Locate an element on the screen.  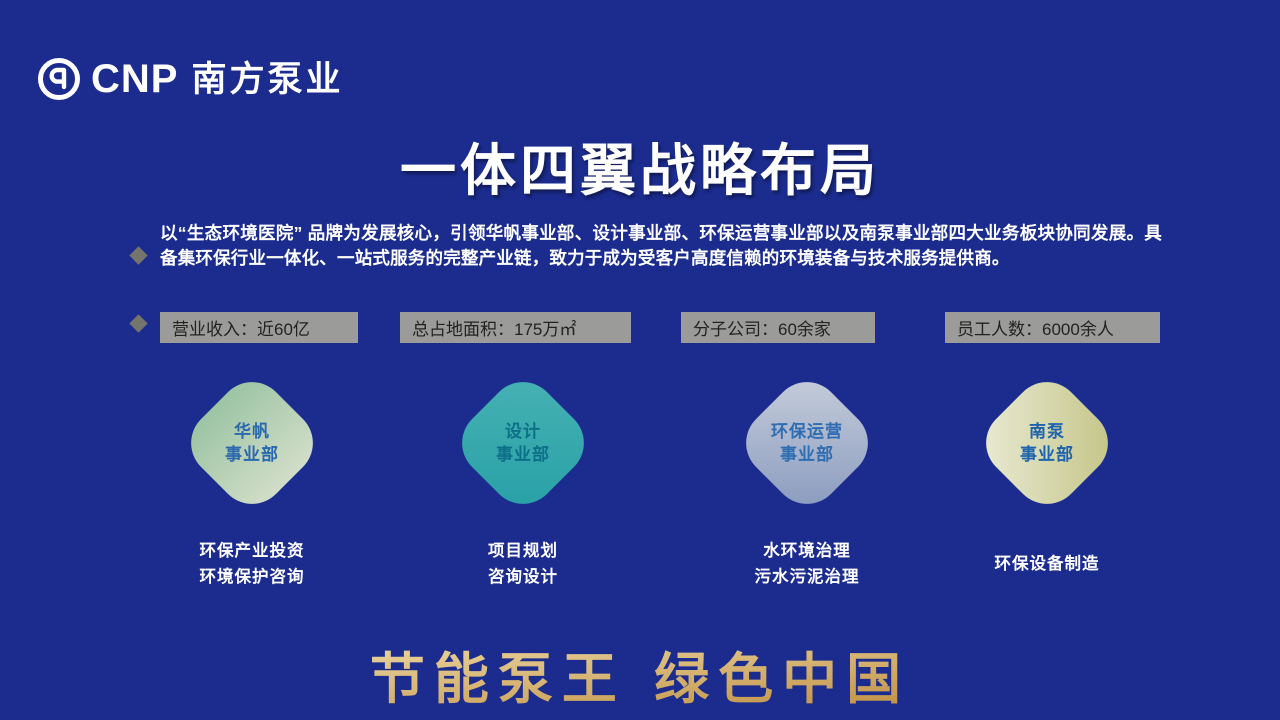
division-description: 环保设备制造 is located at coordinates (1047, 564).